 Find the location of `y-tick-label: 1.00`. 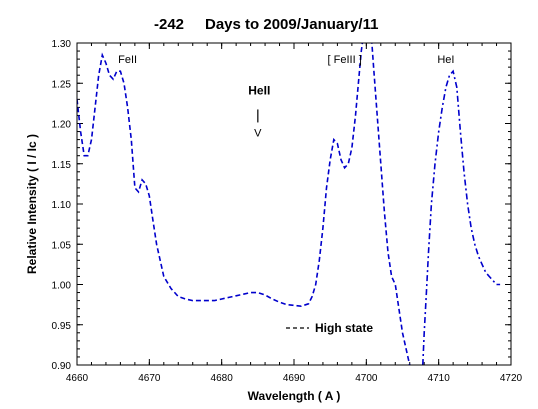

y-tick-label: 1.00 is located at coordinates (62, 286).